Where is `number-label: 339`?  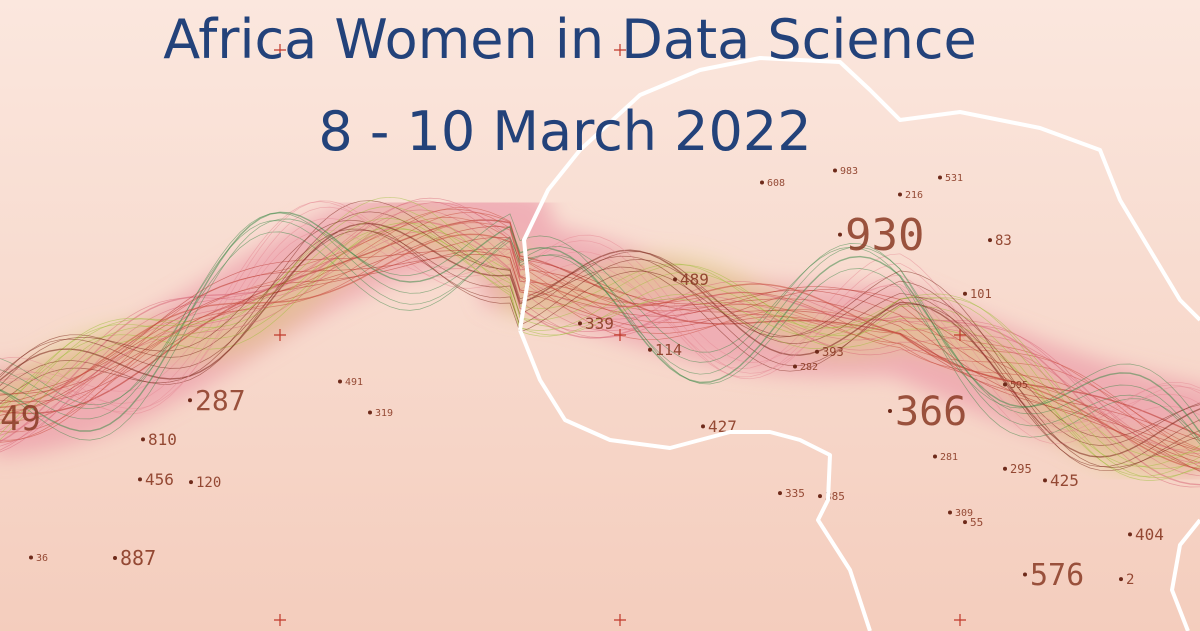
number-label: 339 is located at coordinates (599, 323).